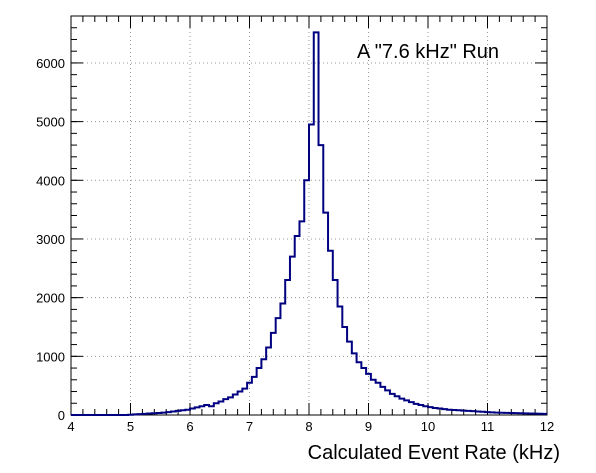  Describe the element at coordinates (50, 298) in the screenshot. I see `y-tick-label: 2000` at that location.